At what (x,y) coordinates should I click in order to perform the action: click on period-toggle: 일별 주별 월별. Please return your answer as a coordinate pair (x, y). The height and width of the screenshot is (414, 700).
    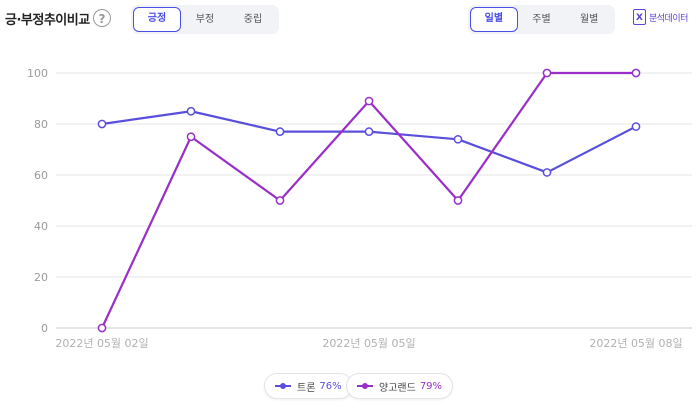
    Looking at the image, I should click on (541, 19).